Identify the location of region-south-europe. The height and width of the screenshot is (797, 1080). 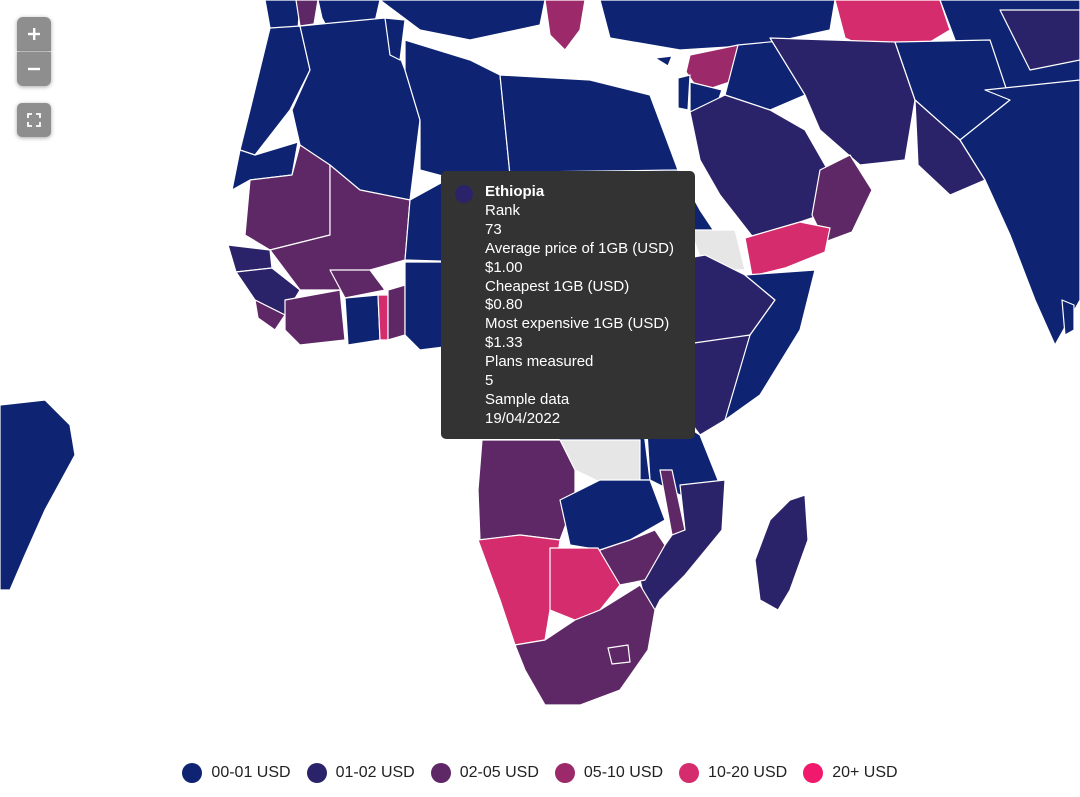
(307, 13).